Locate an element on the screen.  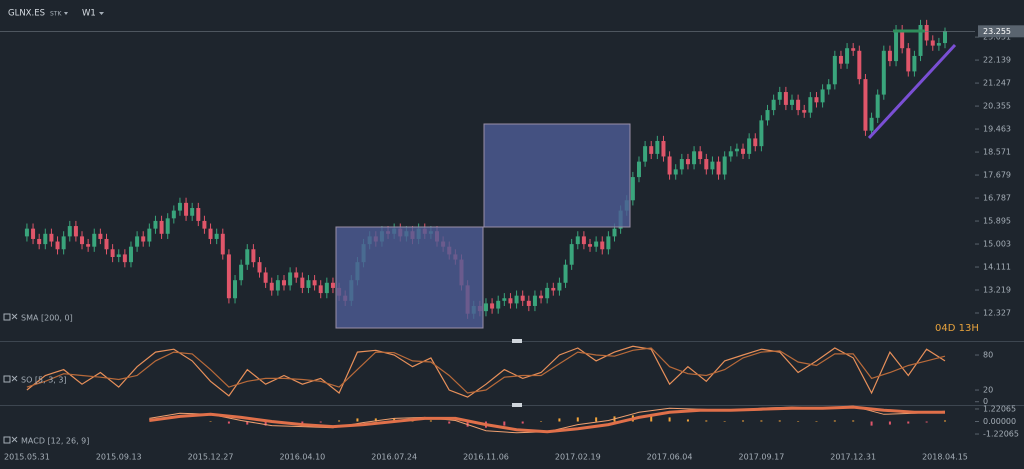
timeframe: W1 is located at coordinates (89, 14).